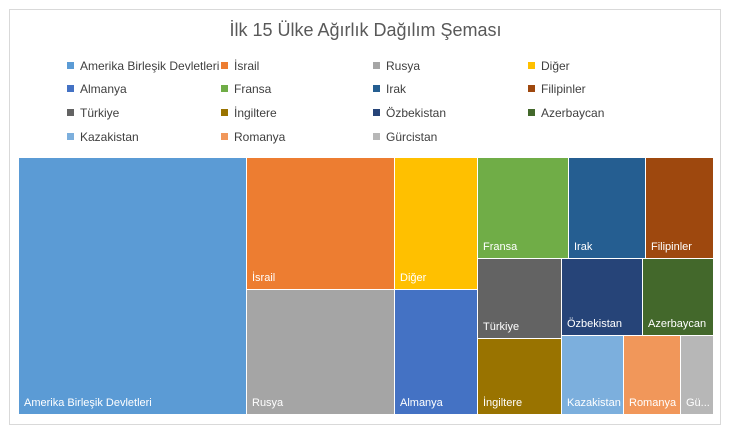 The width and height of the screenshot is (731, 436). Describe the element at coordinates (519, 298) in the screenshot. I see `treemap-tile: Türkiye` at that location.